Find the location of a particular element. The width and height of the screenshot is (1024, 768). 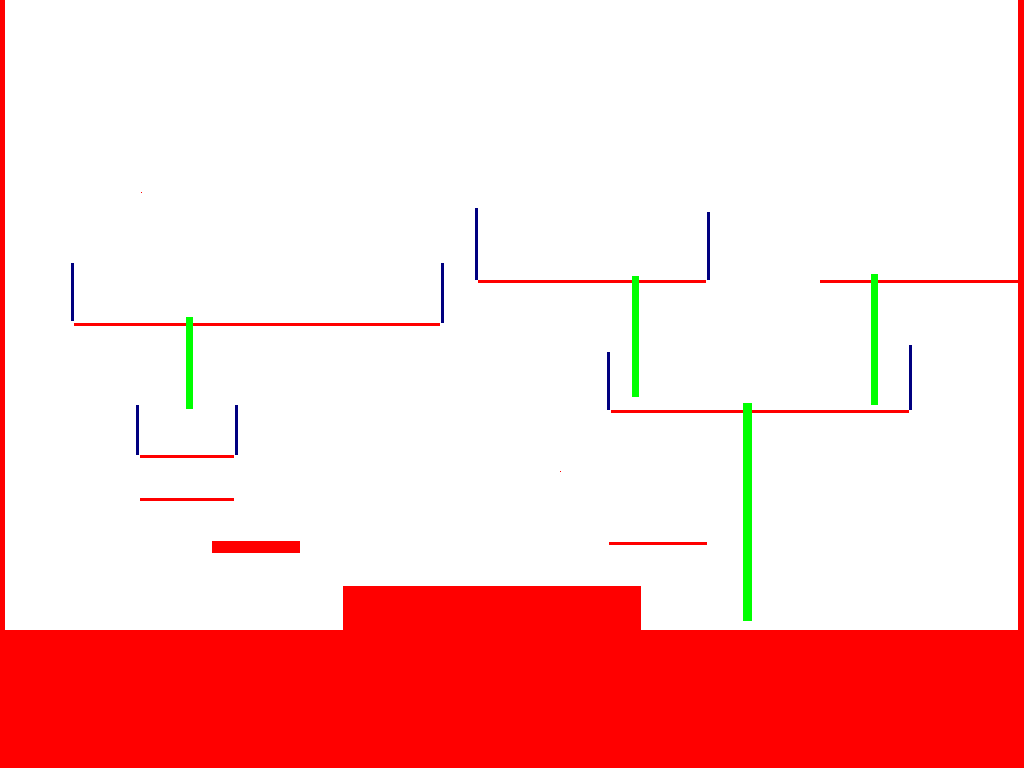

right-wall is located at coordinates (1021, 384).